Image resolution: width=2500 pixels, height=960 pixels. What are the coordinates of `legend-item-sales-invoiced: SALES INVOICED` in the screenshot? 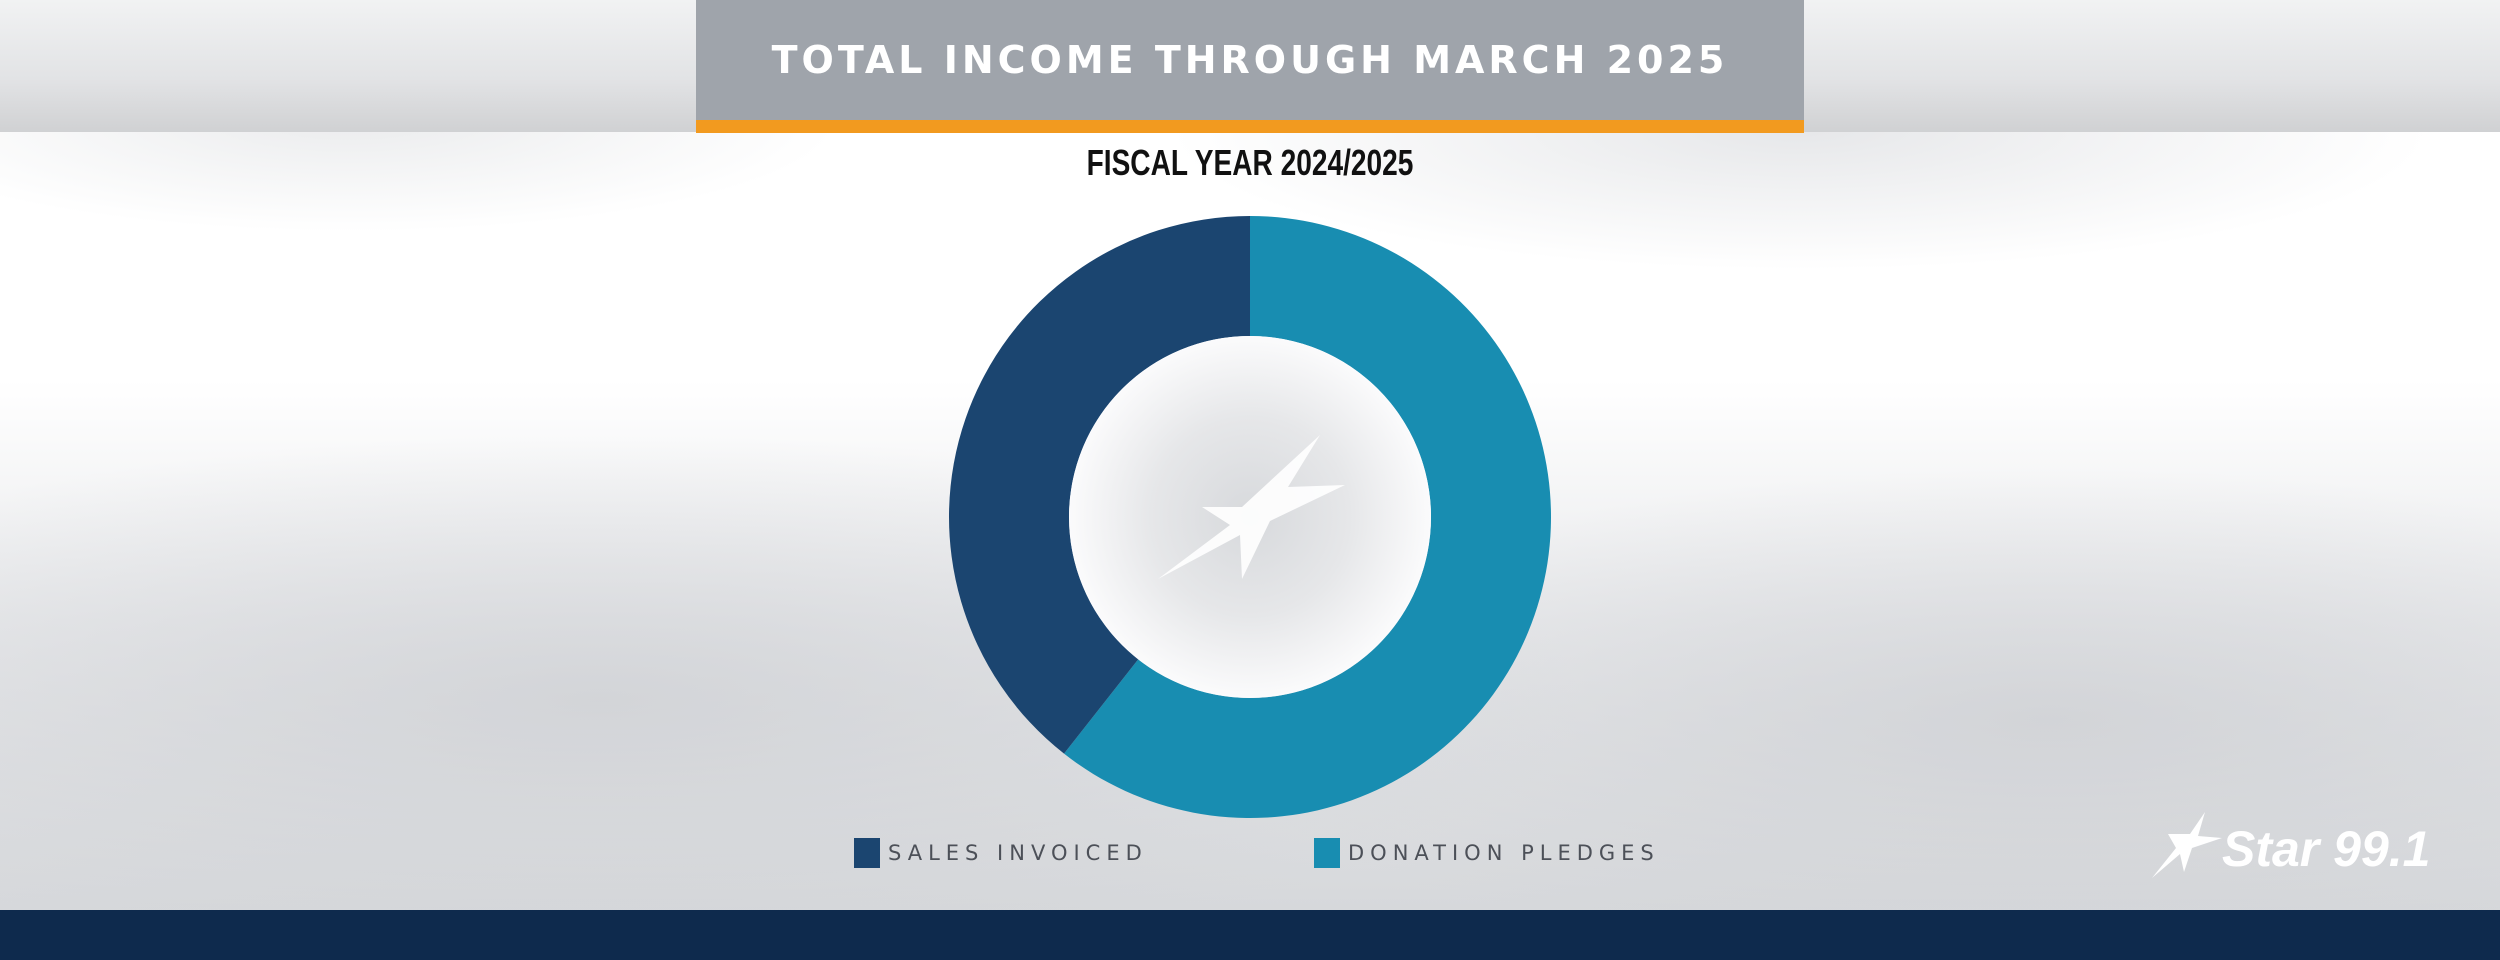 It's located at (1001, 853).